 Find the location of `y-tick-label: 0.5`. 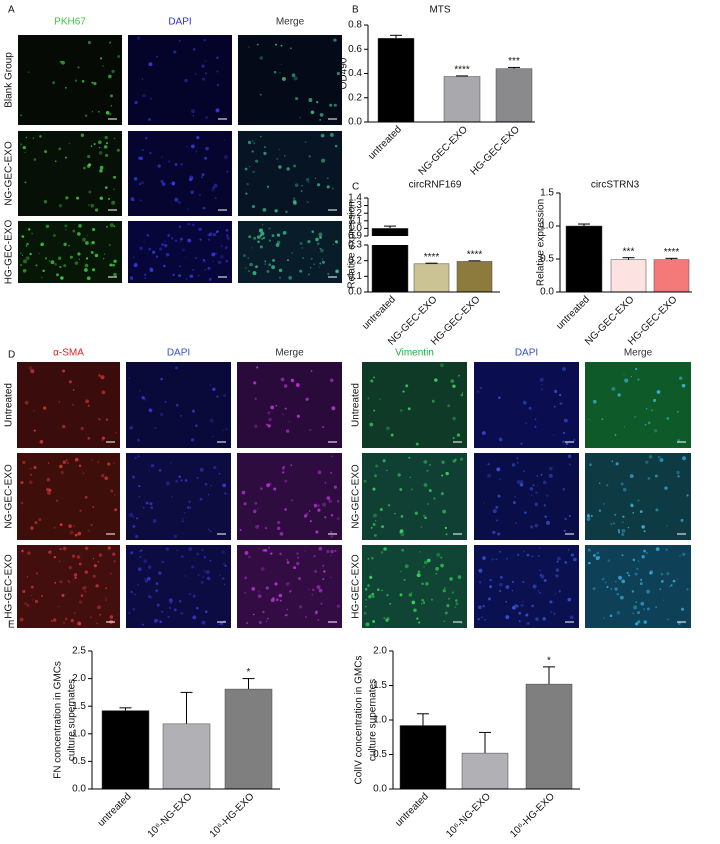

y-tick-label: 0.5 is located at coordinates (79, 761).